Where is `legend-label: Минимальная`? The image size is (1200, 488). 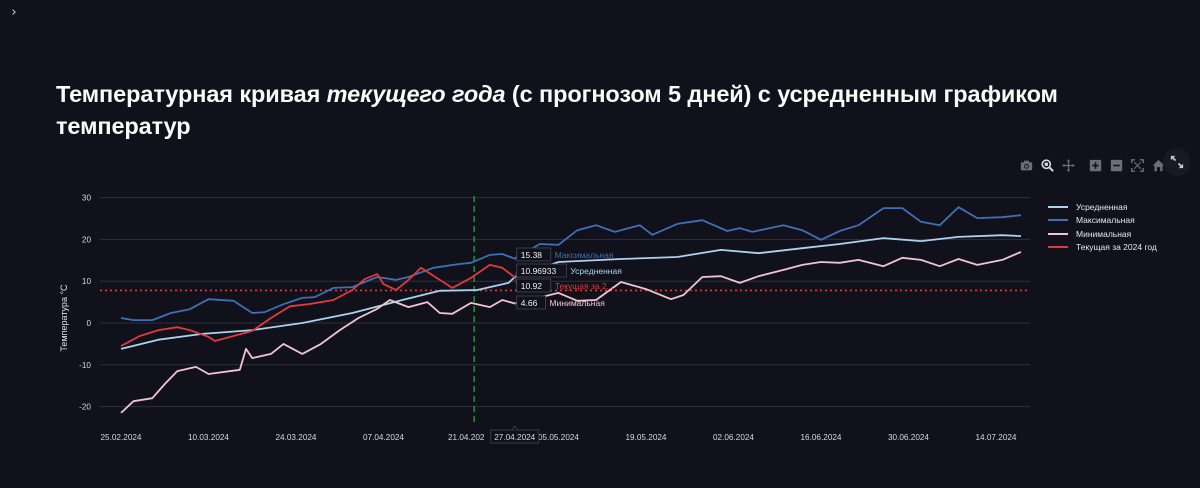 legend-label: Минимальная is located at coordinates (1104, 233).